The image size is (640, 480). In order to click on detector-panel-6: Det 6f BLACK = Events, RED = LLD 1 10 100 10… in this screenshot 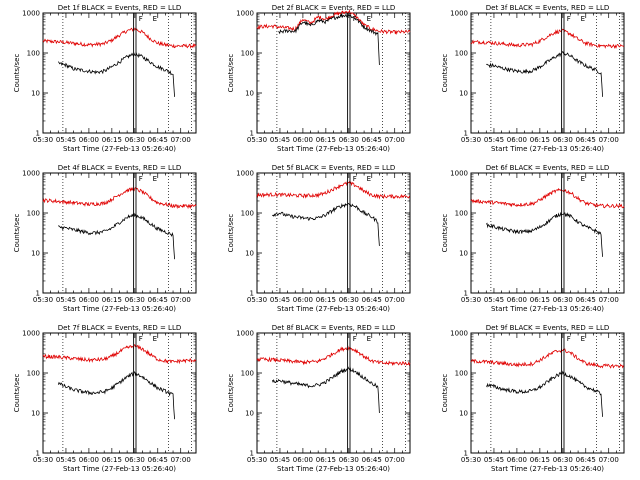, I will do `click(533, 238)`.